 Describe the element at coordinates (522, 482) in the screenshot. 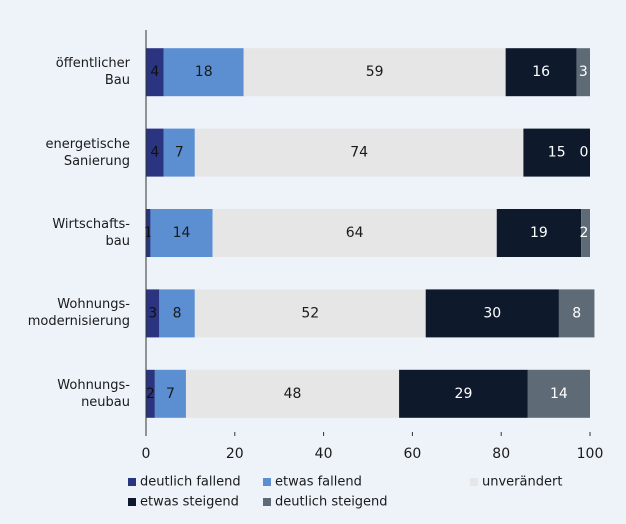

I see `legend-label: unverändert` at that location.